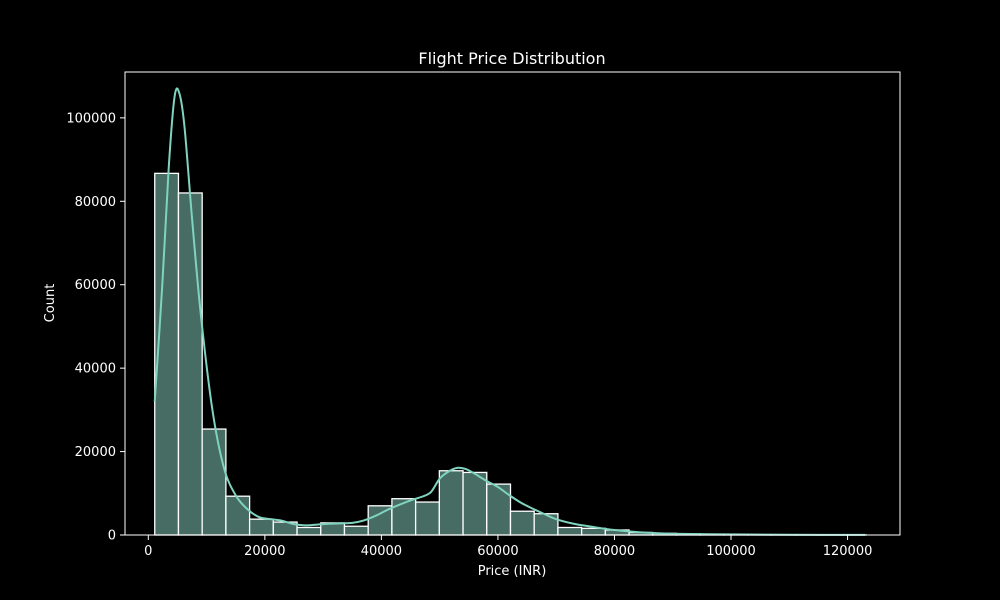  I want to click on x-tick-label: 100000, so click(731, 551).